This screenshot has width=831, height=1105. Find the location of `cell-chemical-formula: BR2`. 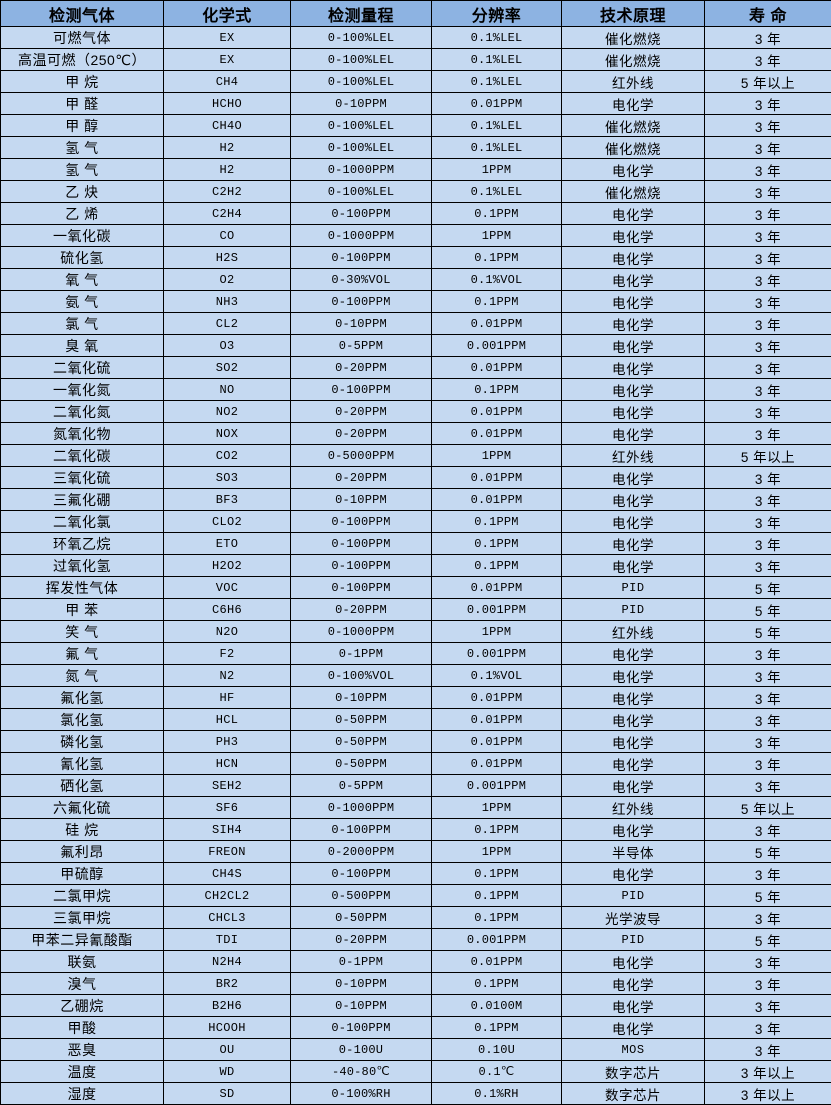

cell-chemical-formula: BR2 is located at coordinates (227, 984).